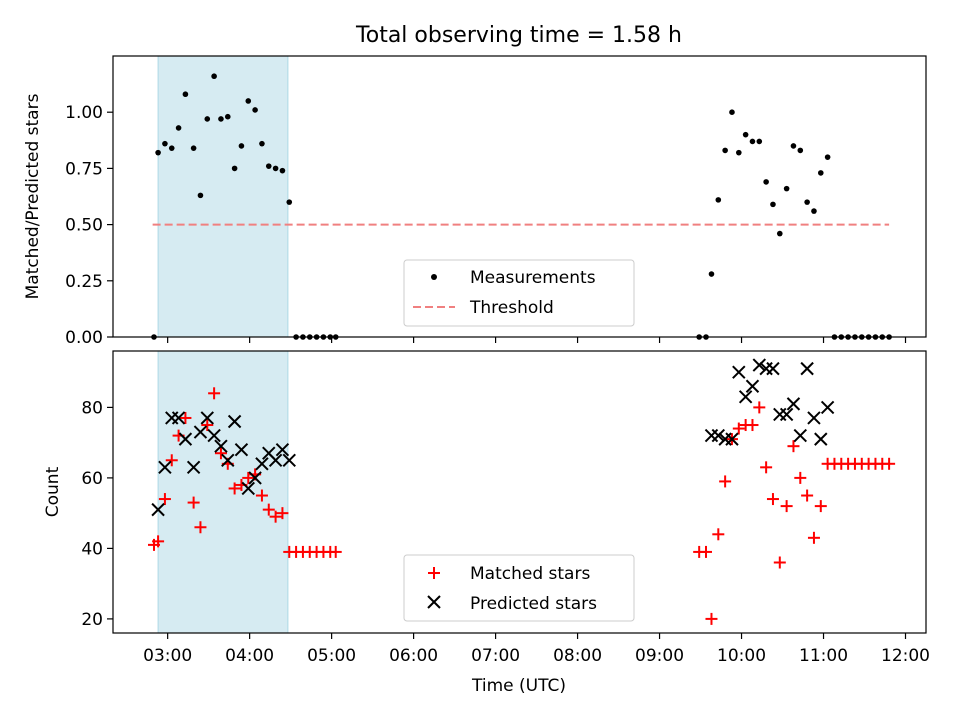 This screenshot has height=720, width=960. I want to click on legend-marker-measurements, so click(434, 277).